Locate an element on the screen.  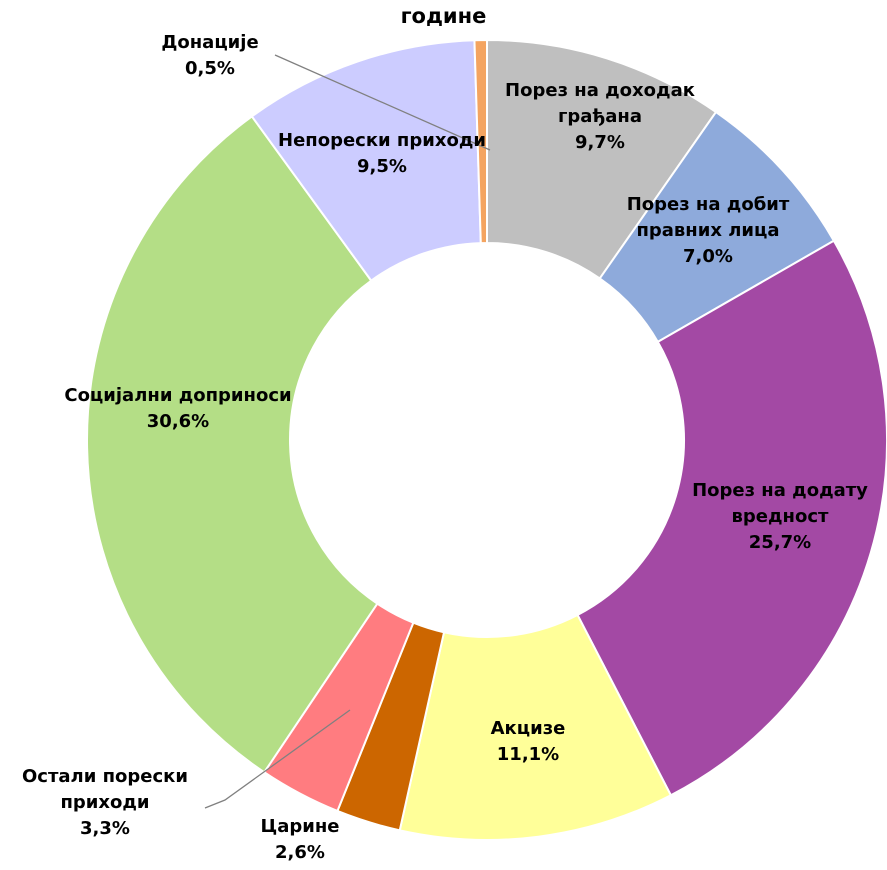
slice-label: Царине 2,6% is located at coordinates (300, 840).